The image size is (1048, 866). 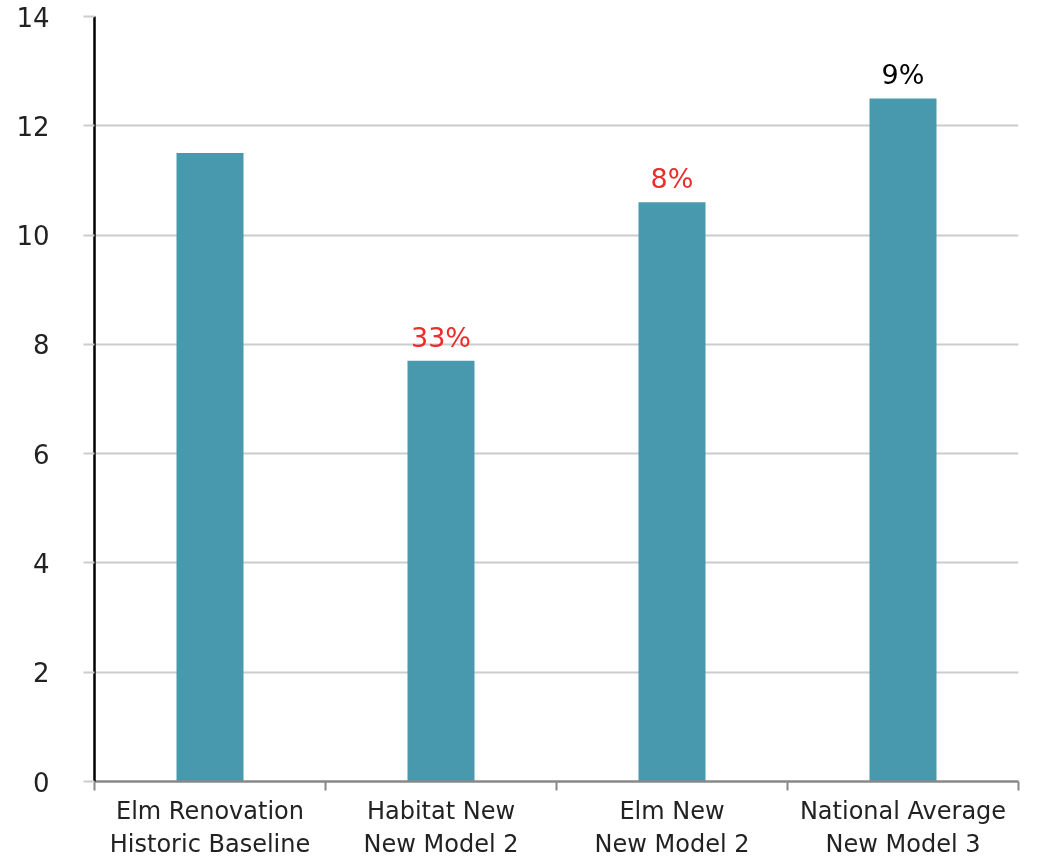 I want to click on annotation: 8%, so click(x=672, y=179).